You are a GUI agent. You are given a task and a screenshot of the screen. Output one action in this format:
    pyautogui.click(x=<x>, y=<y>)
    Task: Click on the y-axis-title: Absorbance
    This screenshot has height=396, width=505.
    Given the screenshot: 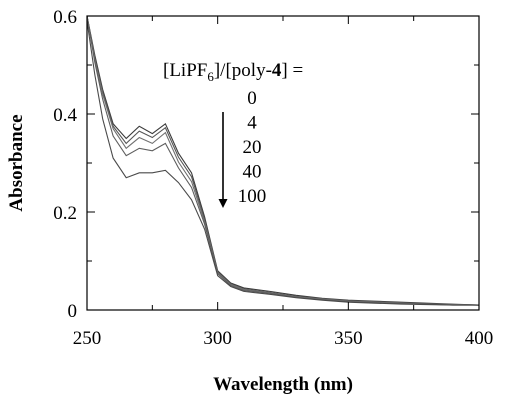 What is the action you would take?
    pyautogui.click(x=16, y=162)
    